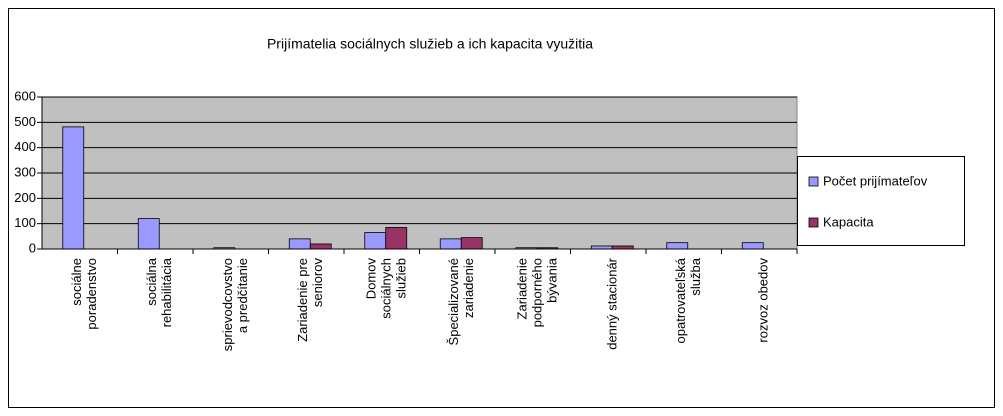 The width and height of the screenshot is (1003, 416). What do you see at coordinates (25, 121) in the screenshot?
I see `y-tick-label: 500` at bounding box center [25, 121].